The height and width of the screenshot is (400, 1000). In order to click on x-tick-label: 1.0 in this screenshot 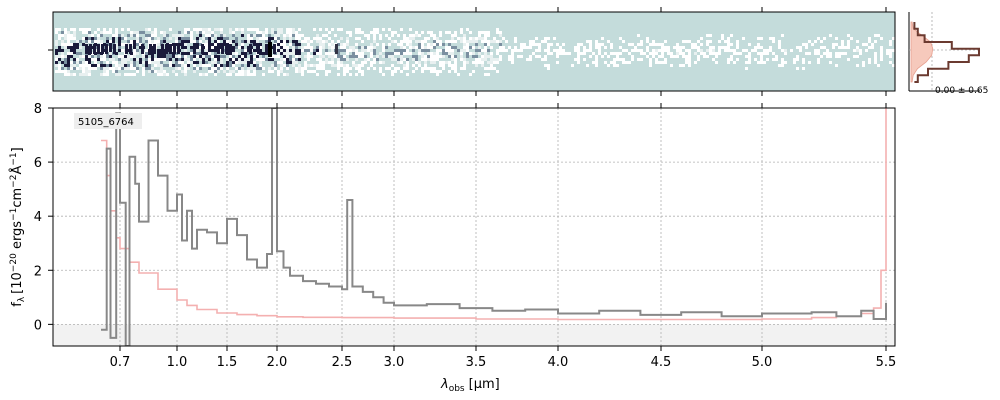, I will do `click(177, 362)`.